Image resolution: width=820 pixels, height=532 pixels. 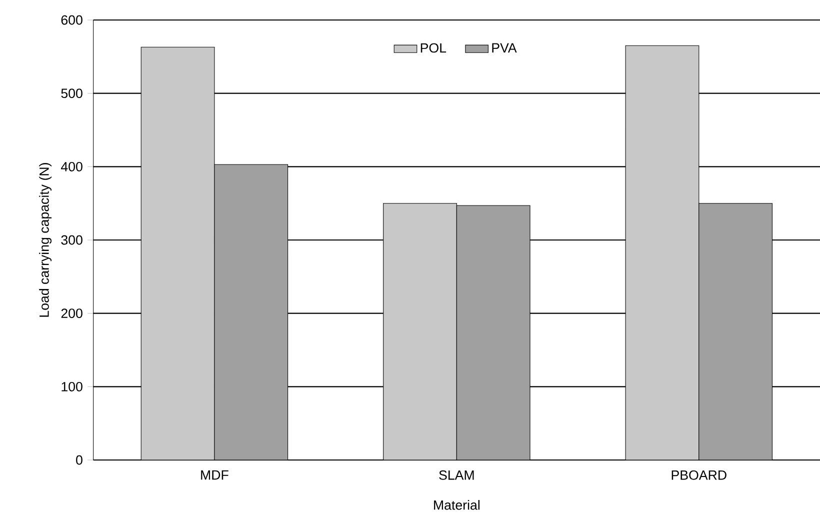 What do you see at coordinates (71, 313) in the screenshot?
I see `y-tick-label: 200` at bounding box center [71, 313].